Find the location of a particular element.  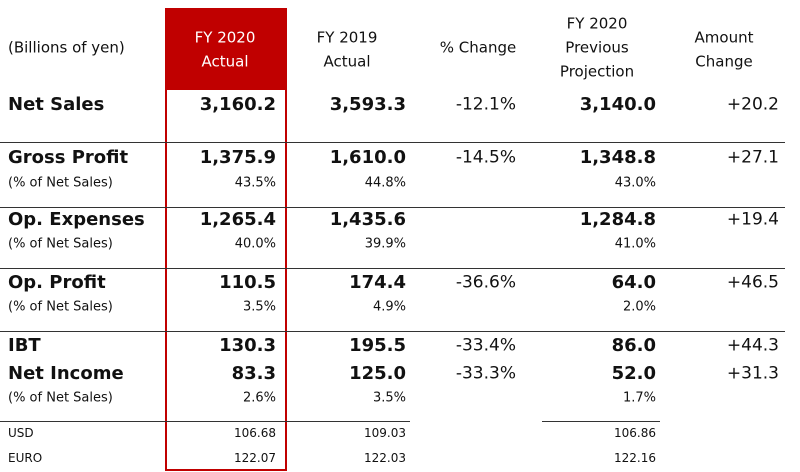

cell-value: 4.9% is located at coordinates (389, 307).